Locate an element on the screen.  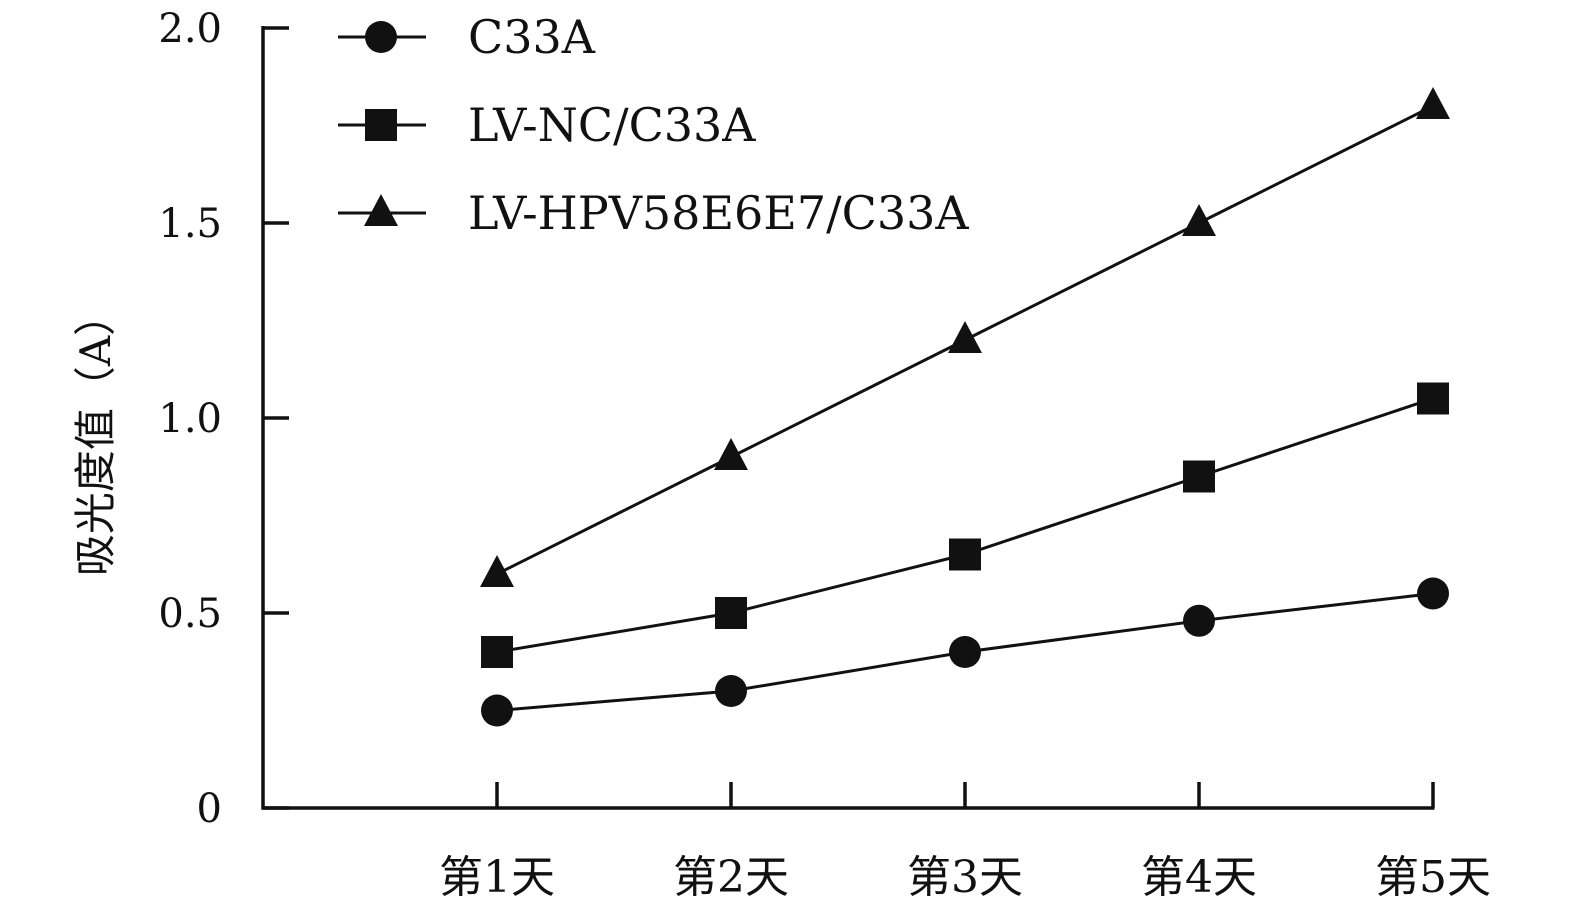
legend-label: LV-HPV58E6E7/C33A is located at coordinates (718, 213).